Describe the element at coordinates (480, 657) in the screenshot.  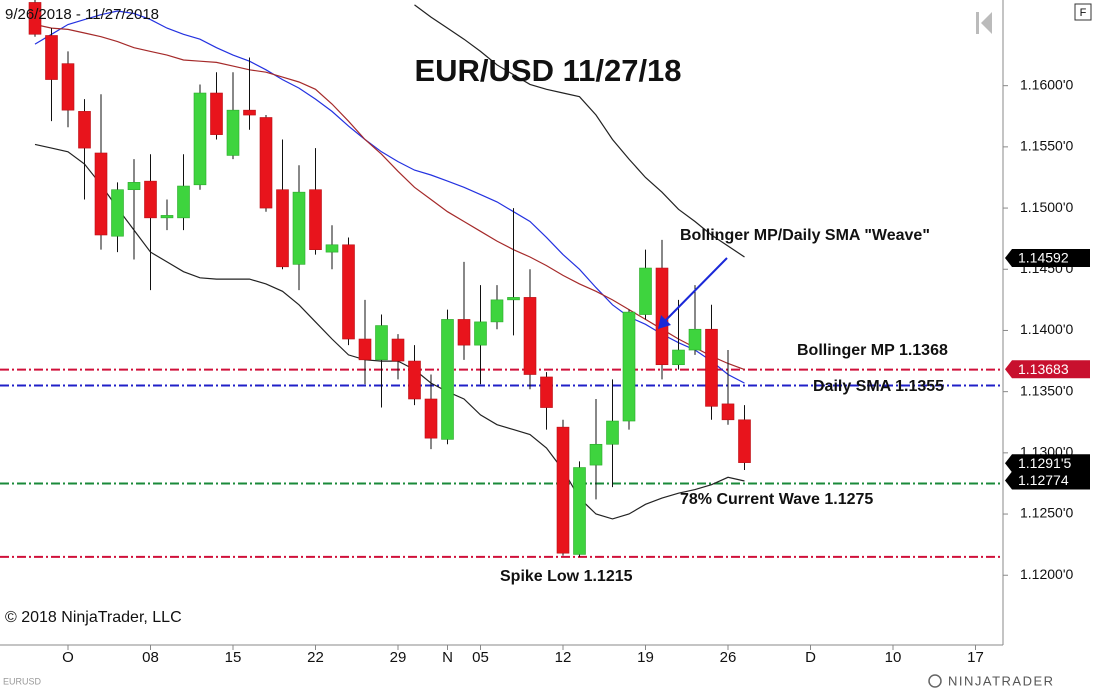
I see `x-tick-label: 05` at that location.